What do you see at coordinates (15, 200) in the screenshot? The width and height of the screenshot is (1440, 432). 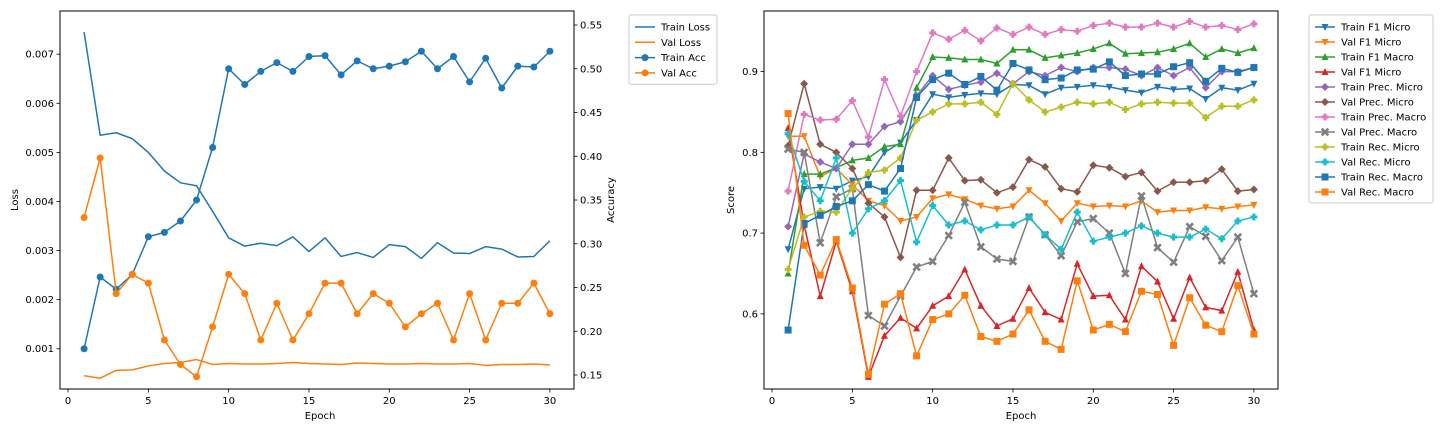 I see `loss-y-axis-label: Loss` at bounding box center [15, 200].